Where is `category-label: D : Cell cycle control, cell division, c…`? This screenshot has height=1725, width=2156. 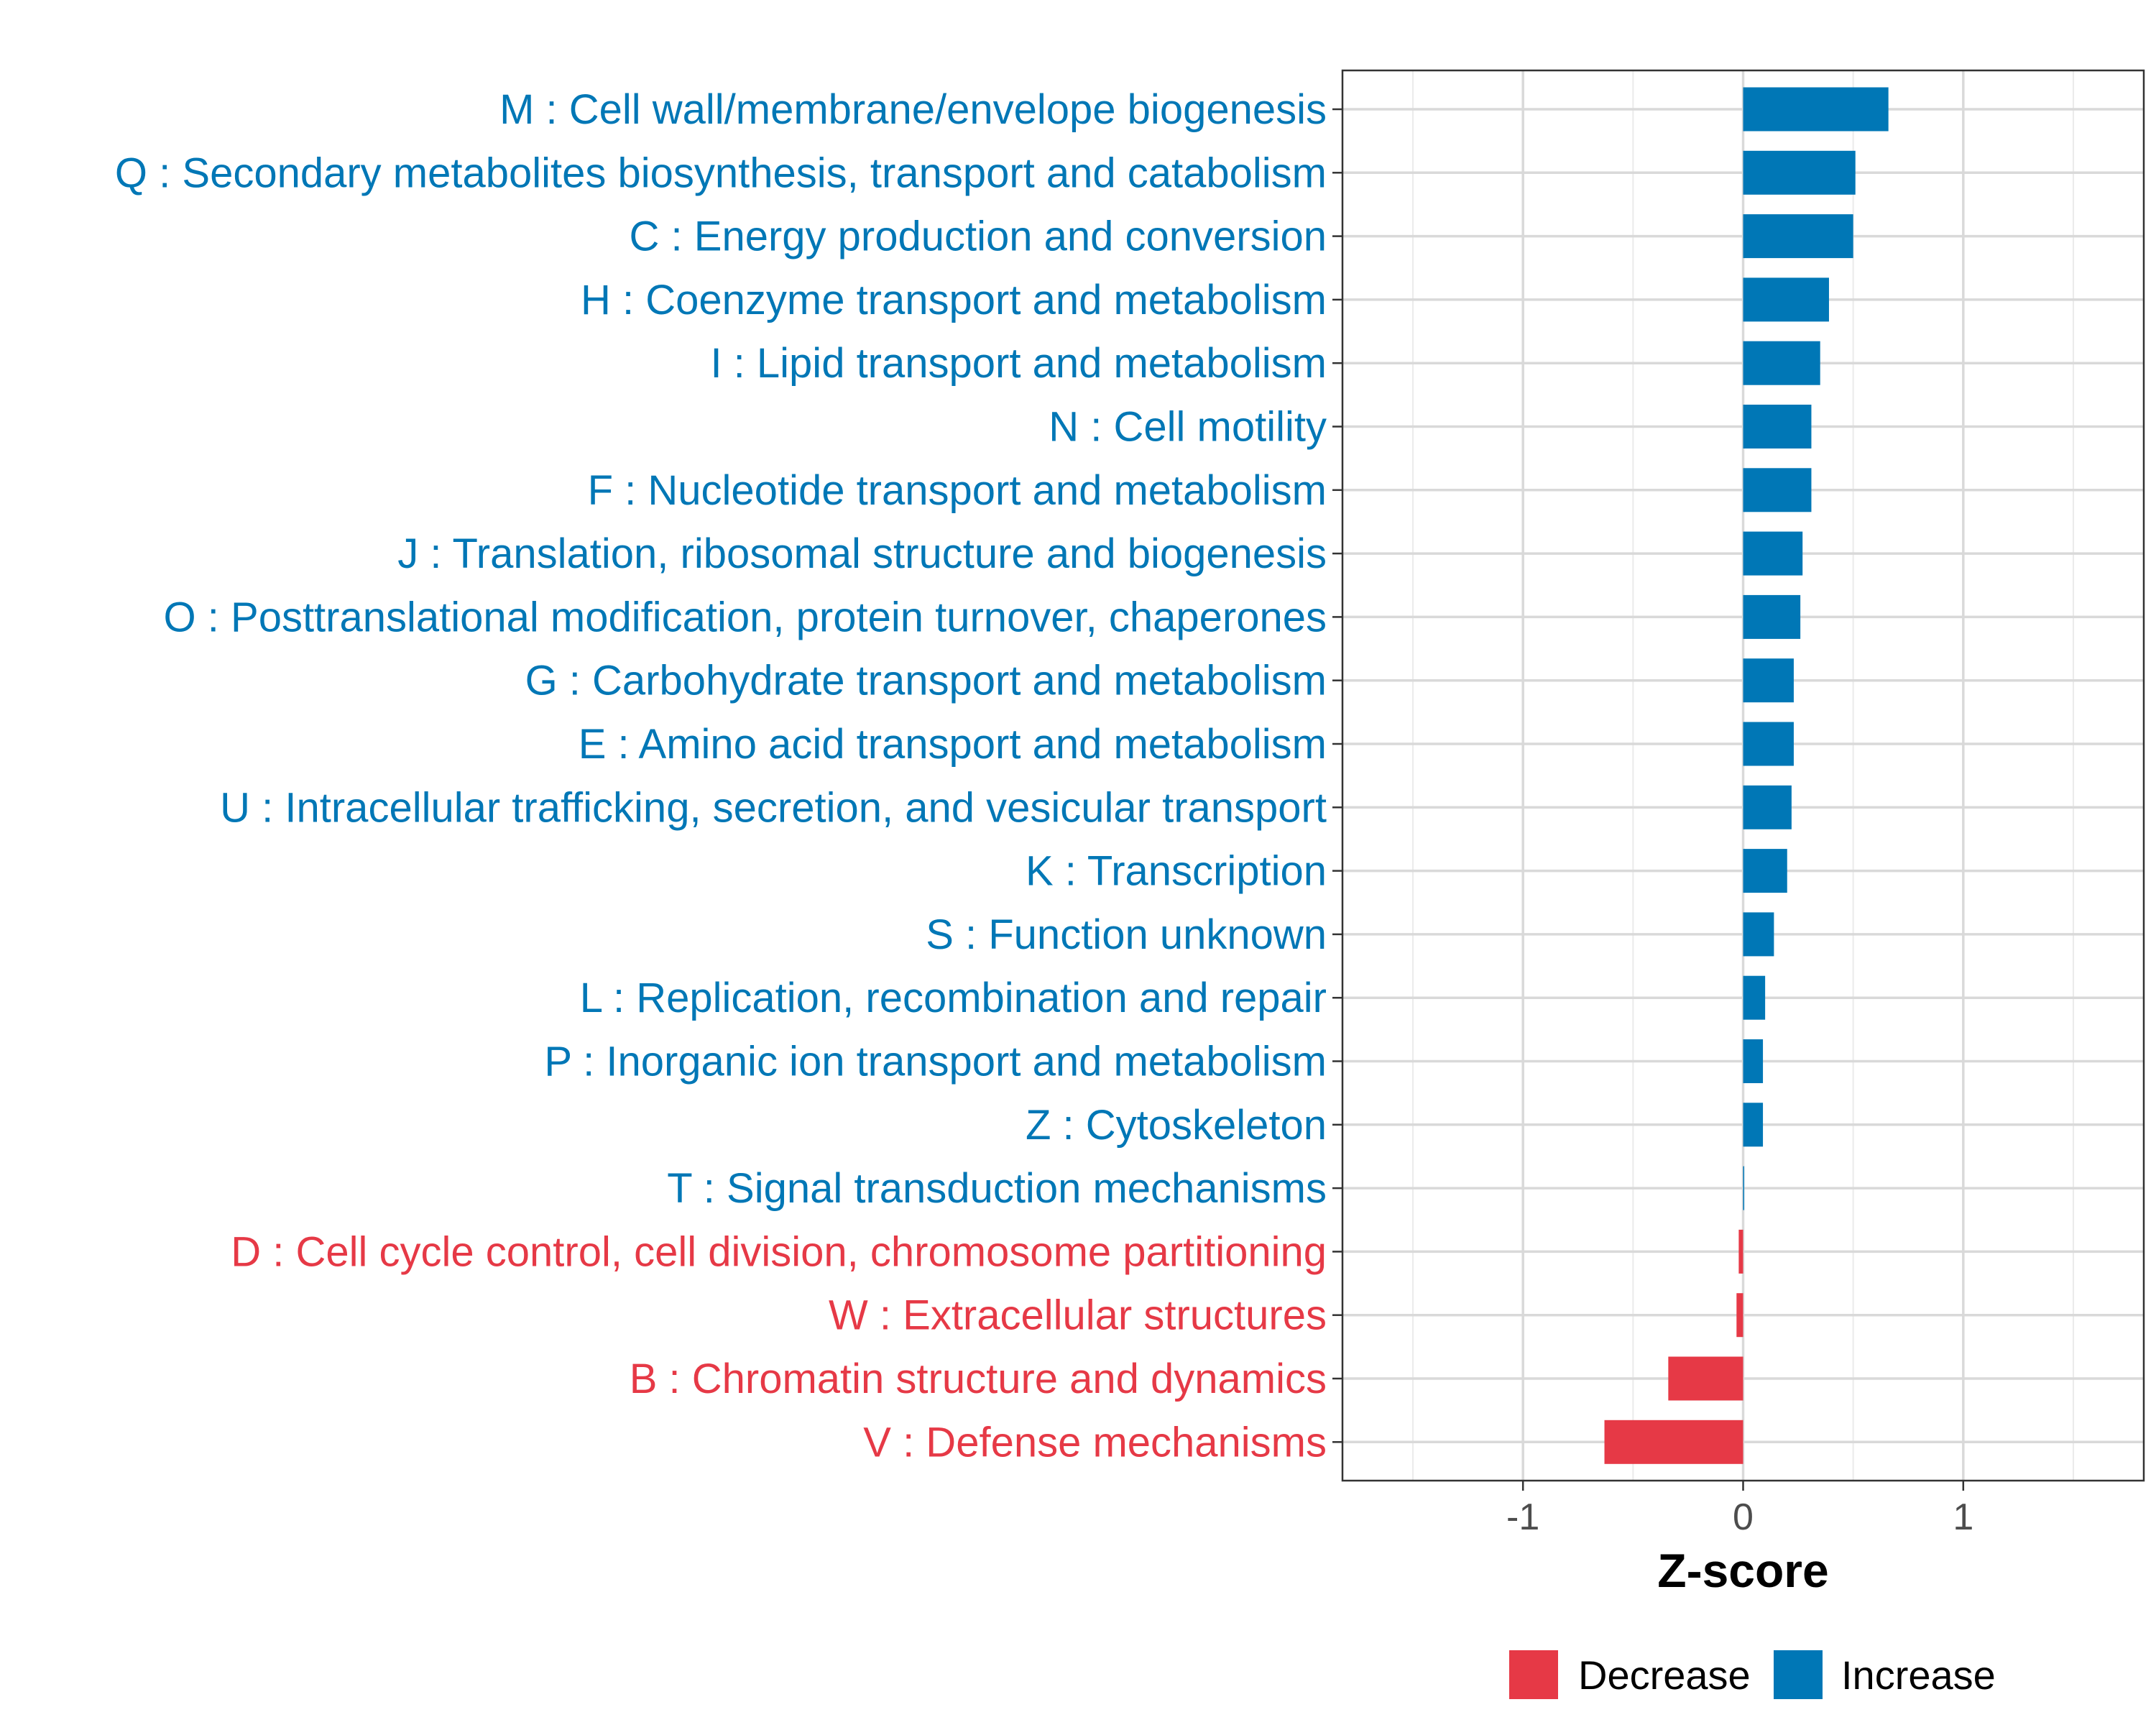
category-label: D : Cell cycle control, cell division, c… is located at coordinates (779, 1251).